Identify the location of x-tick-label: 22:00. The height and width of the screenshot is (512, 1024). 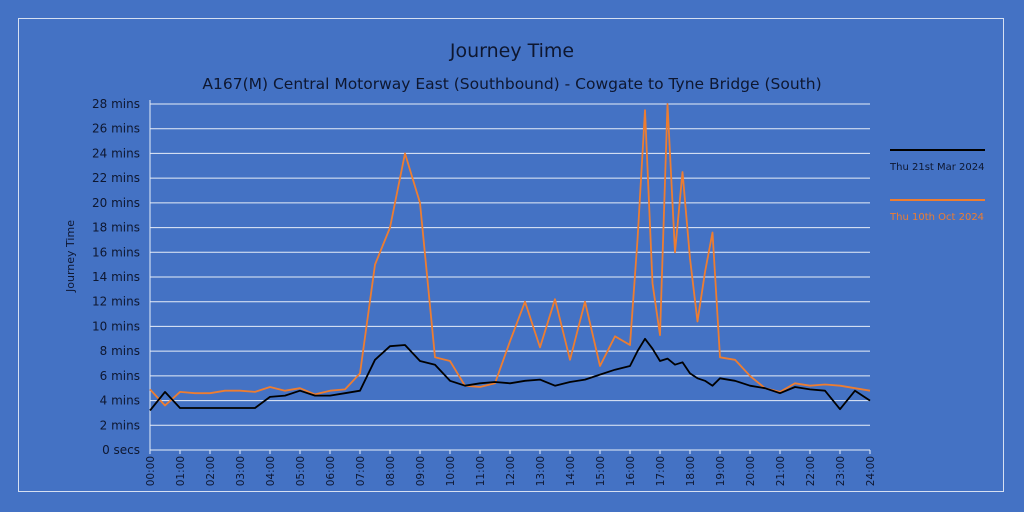
(811, 471).